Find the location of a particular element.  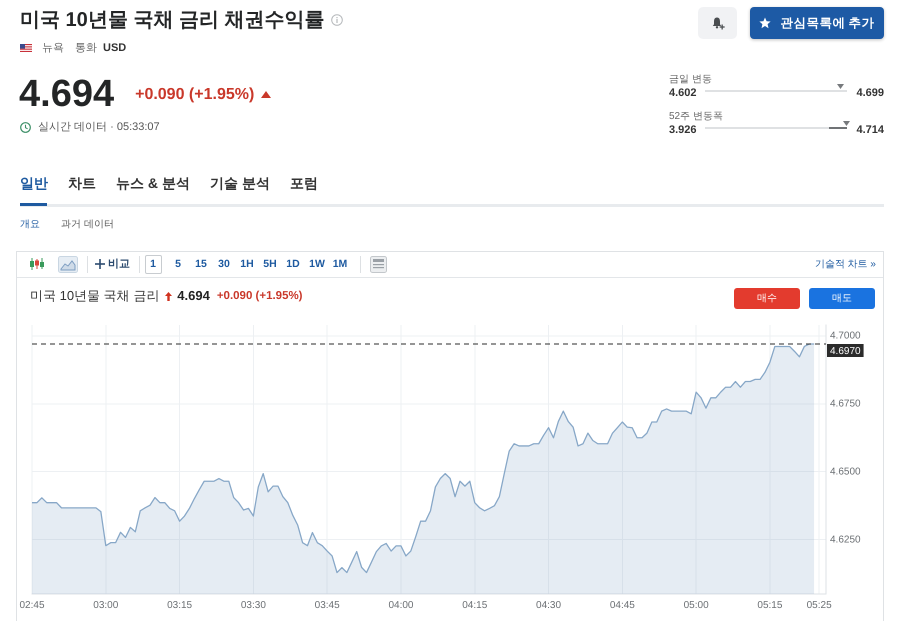

text: 과거 데이터 is located at coordinates (87, 224).